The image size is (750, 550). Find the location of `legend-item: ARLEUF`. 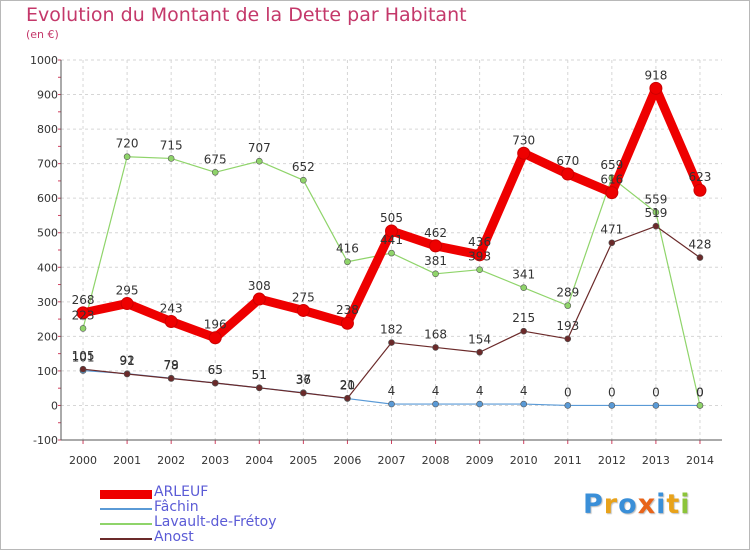

legend-item: ARLEUF is located at coordinates (230, 492).